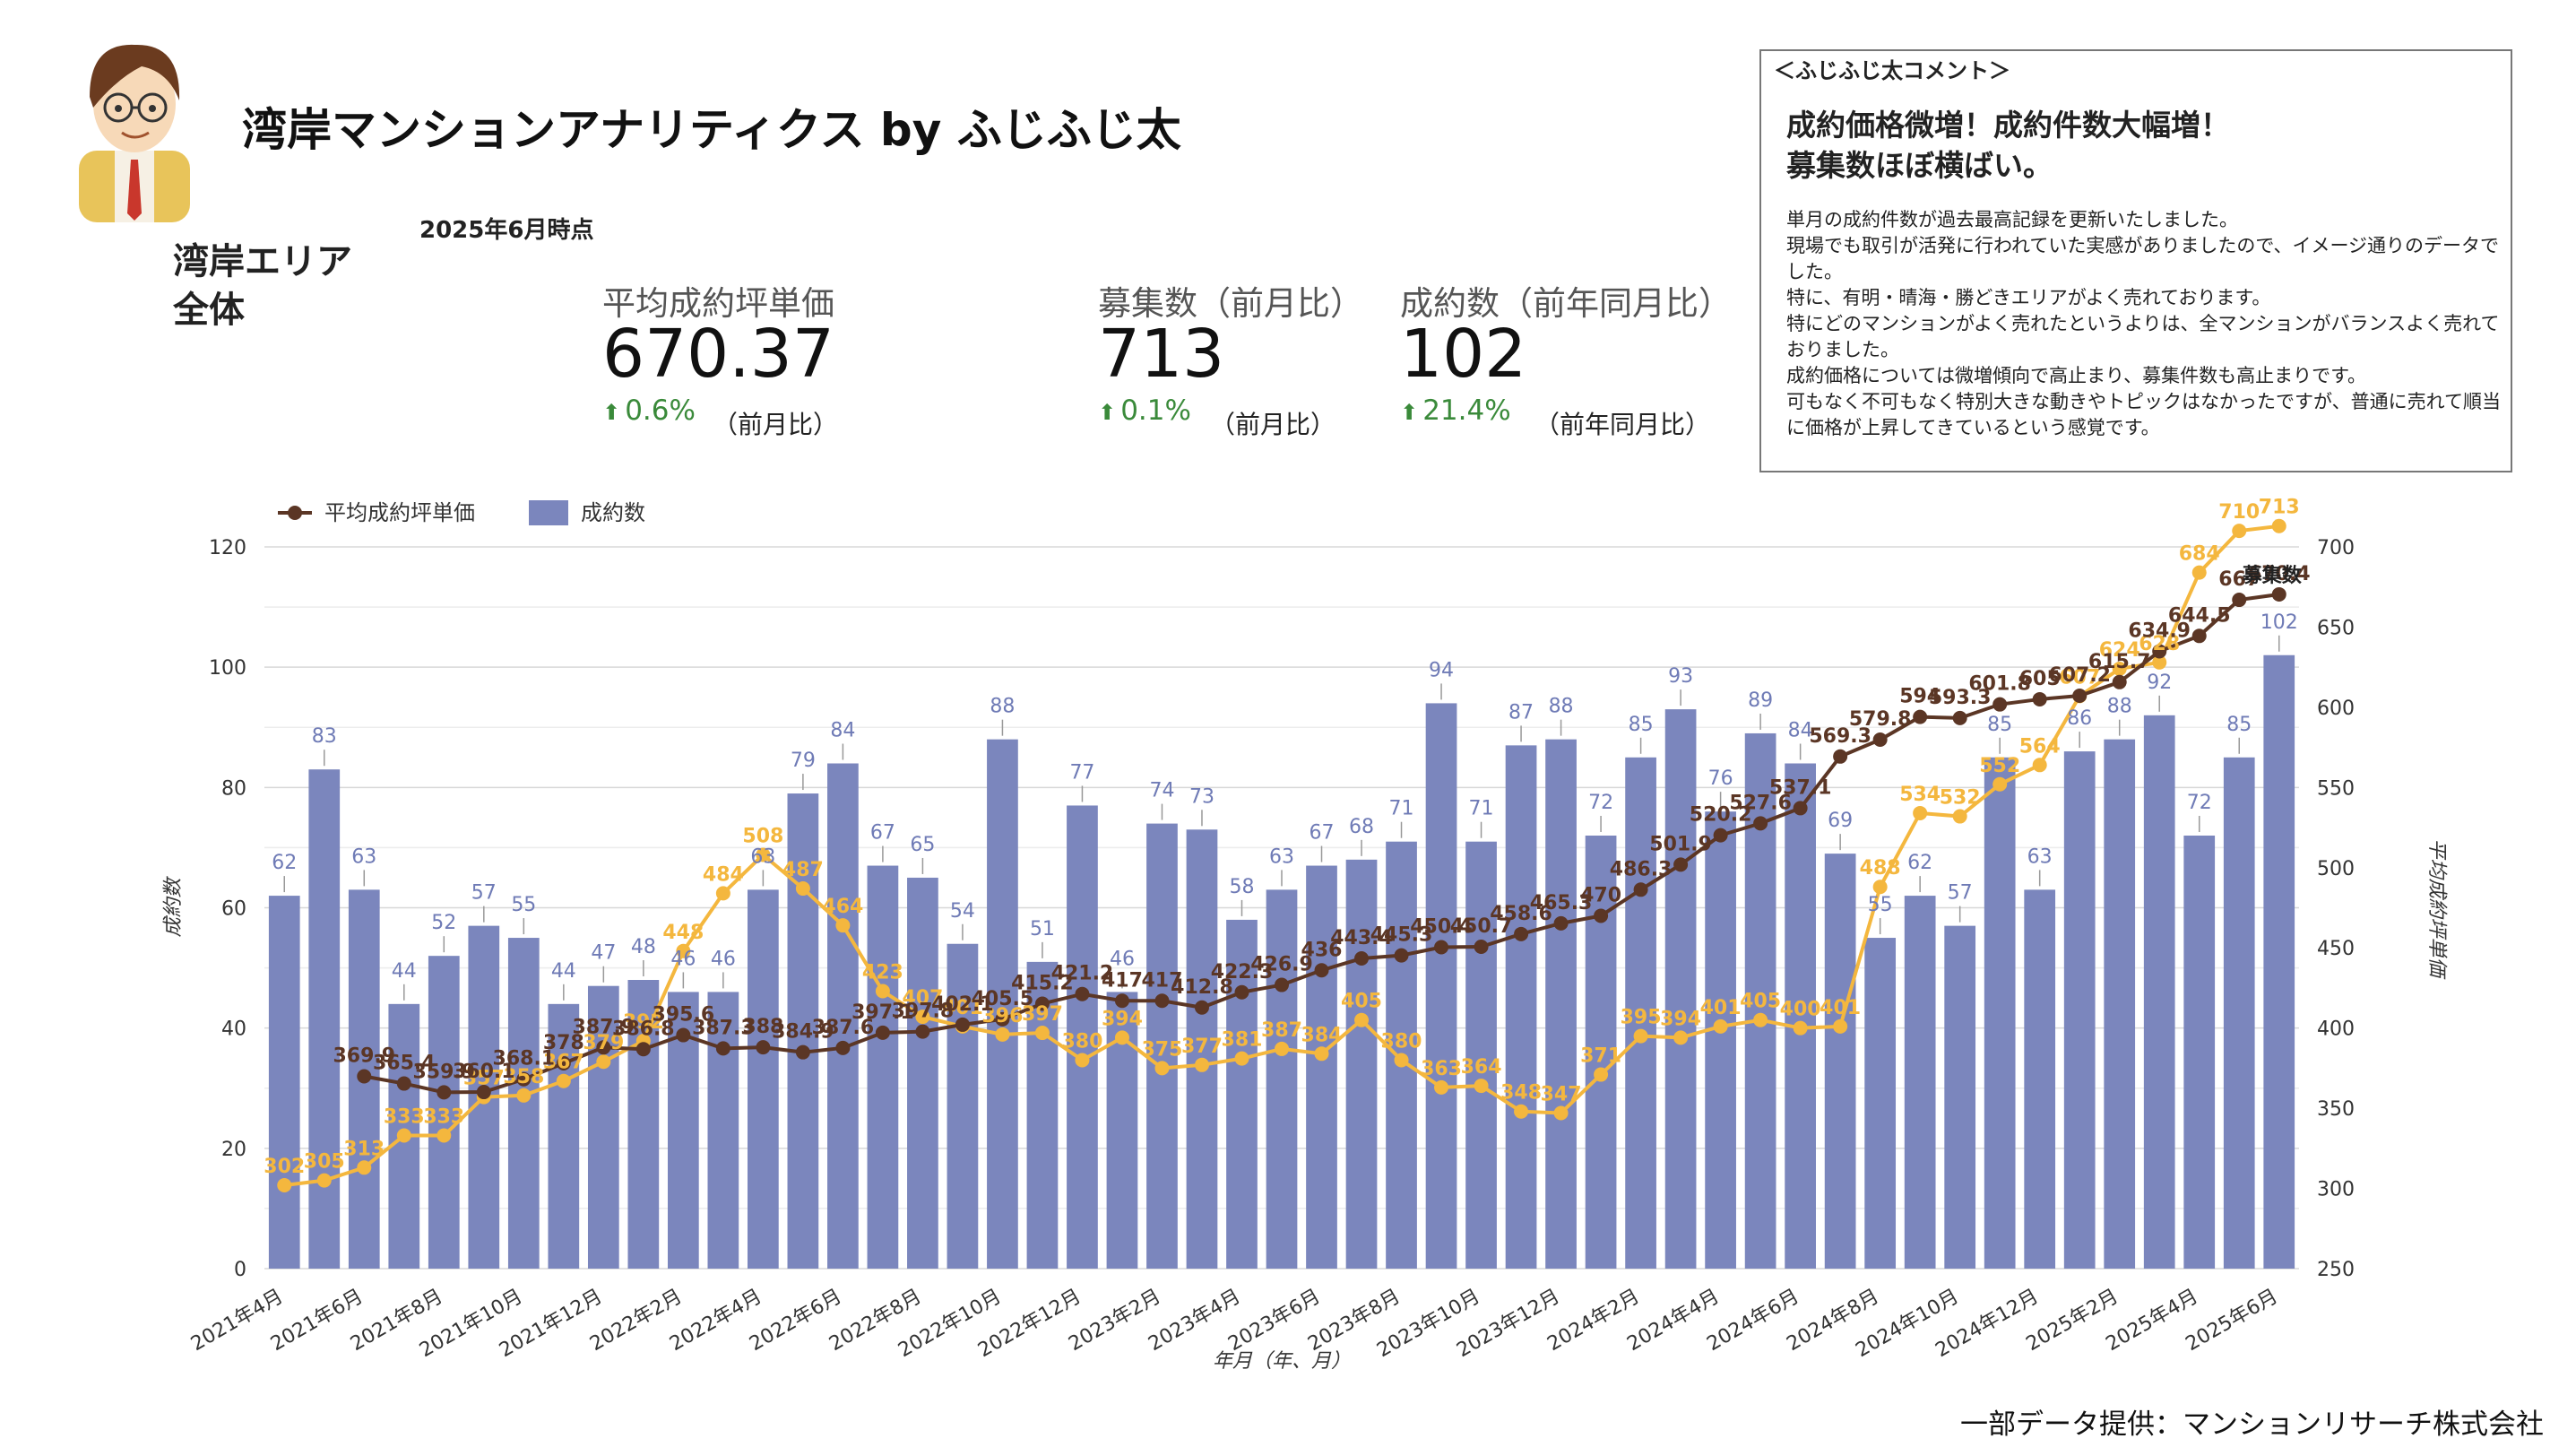 The image size is (2576, 1456). Describe the element at coordinates (404, 1117) in the screenshot. I see `listings-value-label: 333` at that location.